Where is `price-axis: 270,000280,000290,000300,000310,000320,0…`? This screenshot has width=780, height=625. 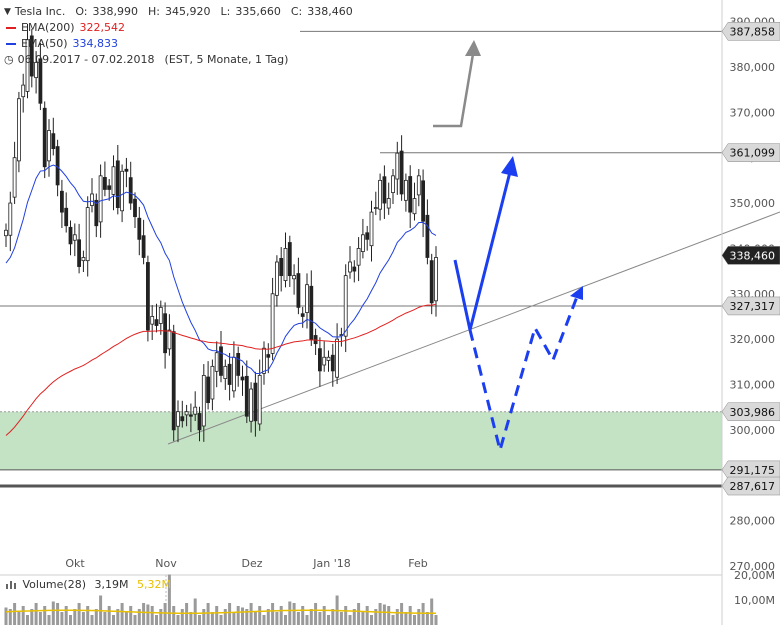 price-axis: 270,000280,000290,000300,000310,000320,0… is located at coordinates (750, 312).